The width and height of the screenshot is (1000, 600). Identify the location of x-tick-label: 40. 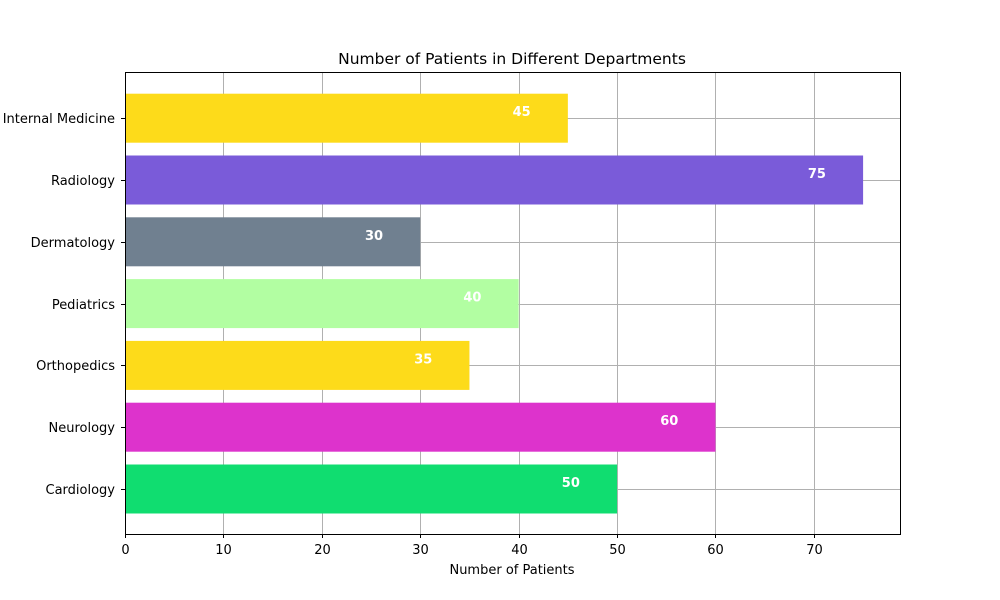
(519, 550).